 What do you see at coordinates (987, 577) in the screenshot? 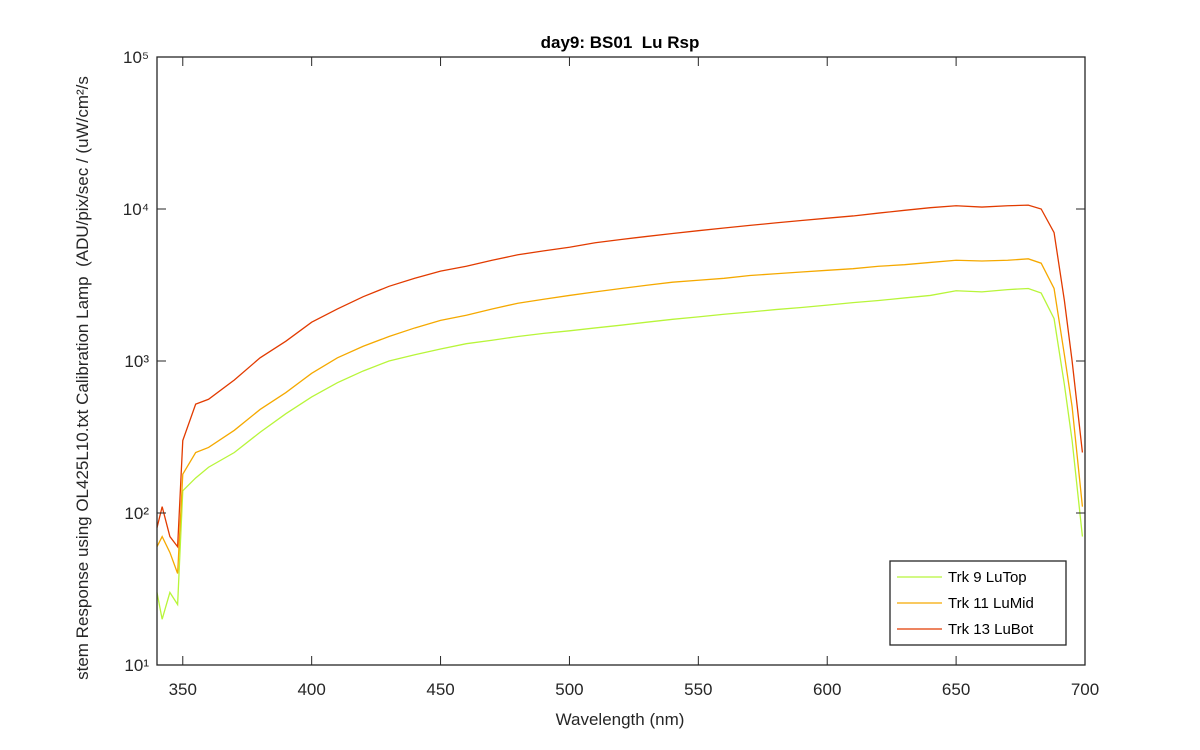
I see `legend-label: Trk 9 LuTop` at bounding box center [987, 577].